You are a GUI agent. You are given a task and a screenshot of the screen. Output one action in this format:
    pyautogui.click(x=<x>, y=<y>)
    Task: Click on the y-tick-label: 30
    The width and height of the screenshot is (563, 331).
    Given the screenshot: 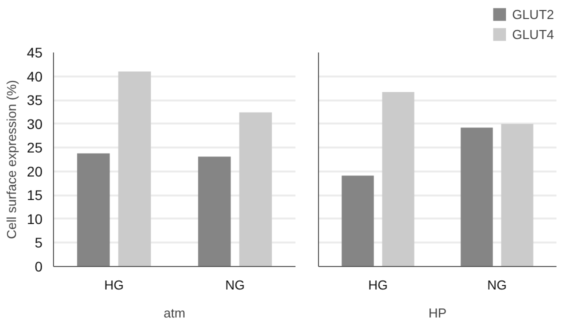 What is the action you would take?
    pyautogui.click(x=34, y=124)
    